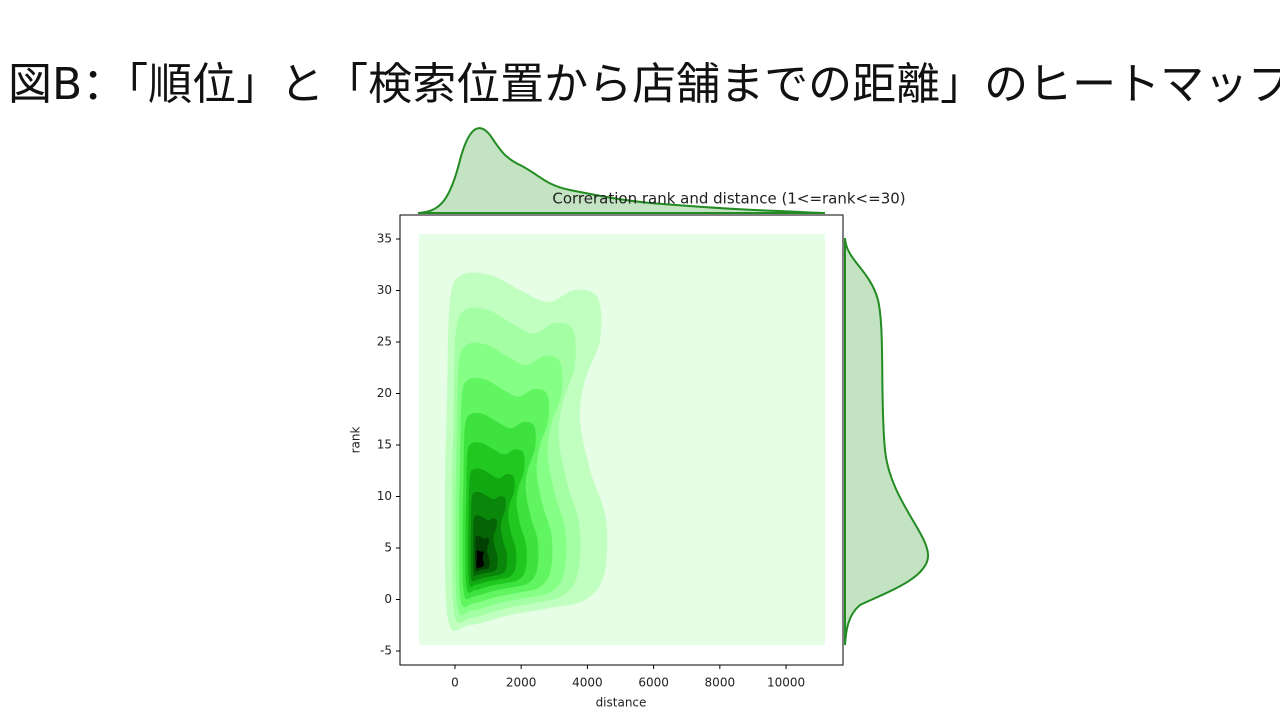  I want to click on slide-title: 図B：「順位」と「検索位置から店舗までの距離」のヒートマップ, so click(644, 84).